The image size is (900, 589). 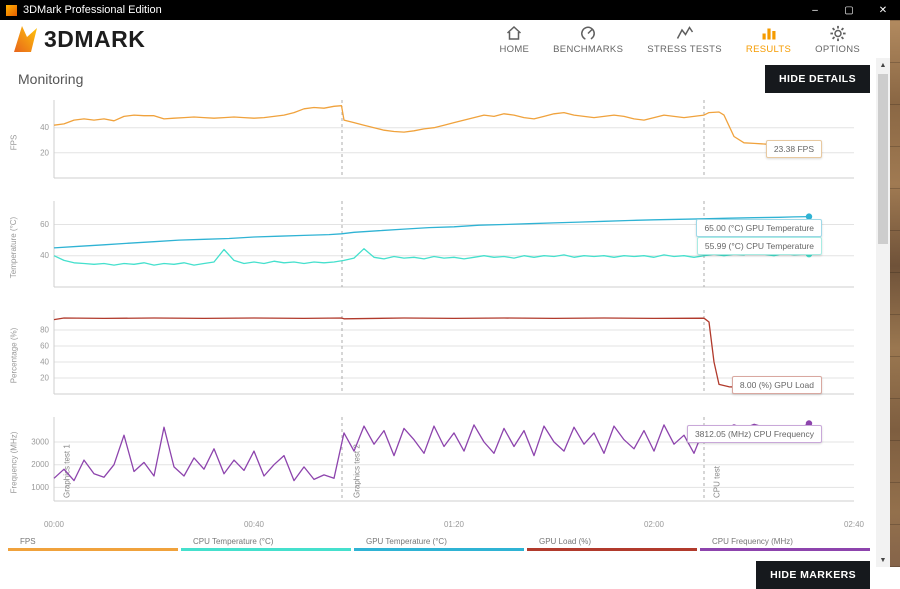 What do you see at coordinates (233, 541) in the screenshot?
I see `legend-label: CPU Temperature (°C)` at bounding box center [233, 541].